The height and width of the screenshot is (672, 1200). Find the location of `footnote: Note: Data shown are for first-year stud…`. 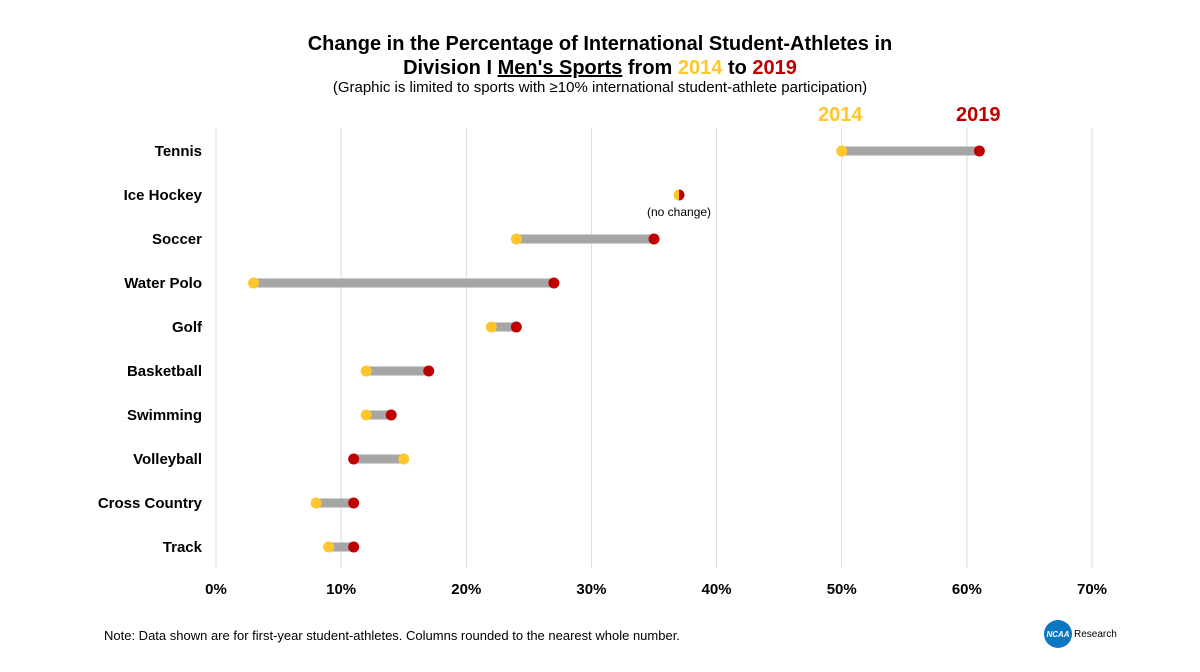

footnote: Note: Data shown are for first-year stud… is located at coordinates (392, 635).